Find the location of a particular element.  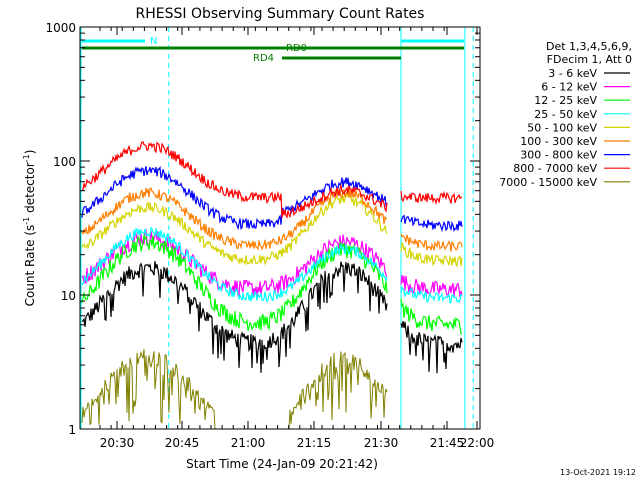

x-tick-label-2: 21:00 is located at coordinates (248, 443).